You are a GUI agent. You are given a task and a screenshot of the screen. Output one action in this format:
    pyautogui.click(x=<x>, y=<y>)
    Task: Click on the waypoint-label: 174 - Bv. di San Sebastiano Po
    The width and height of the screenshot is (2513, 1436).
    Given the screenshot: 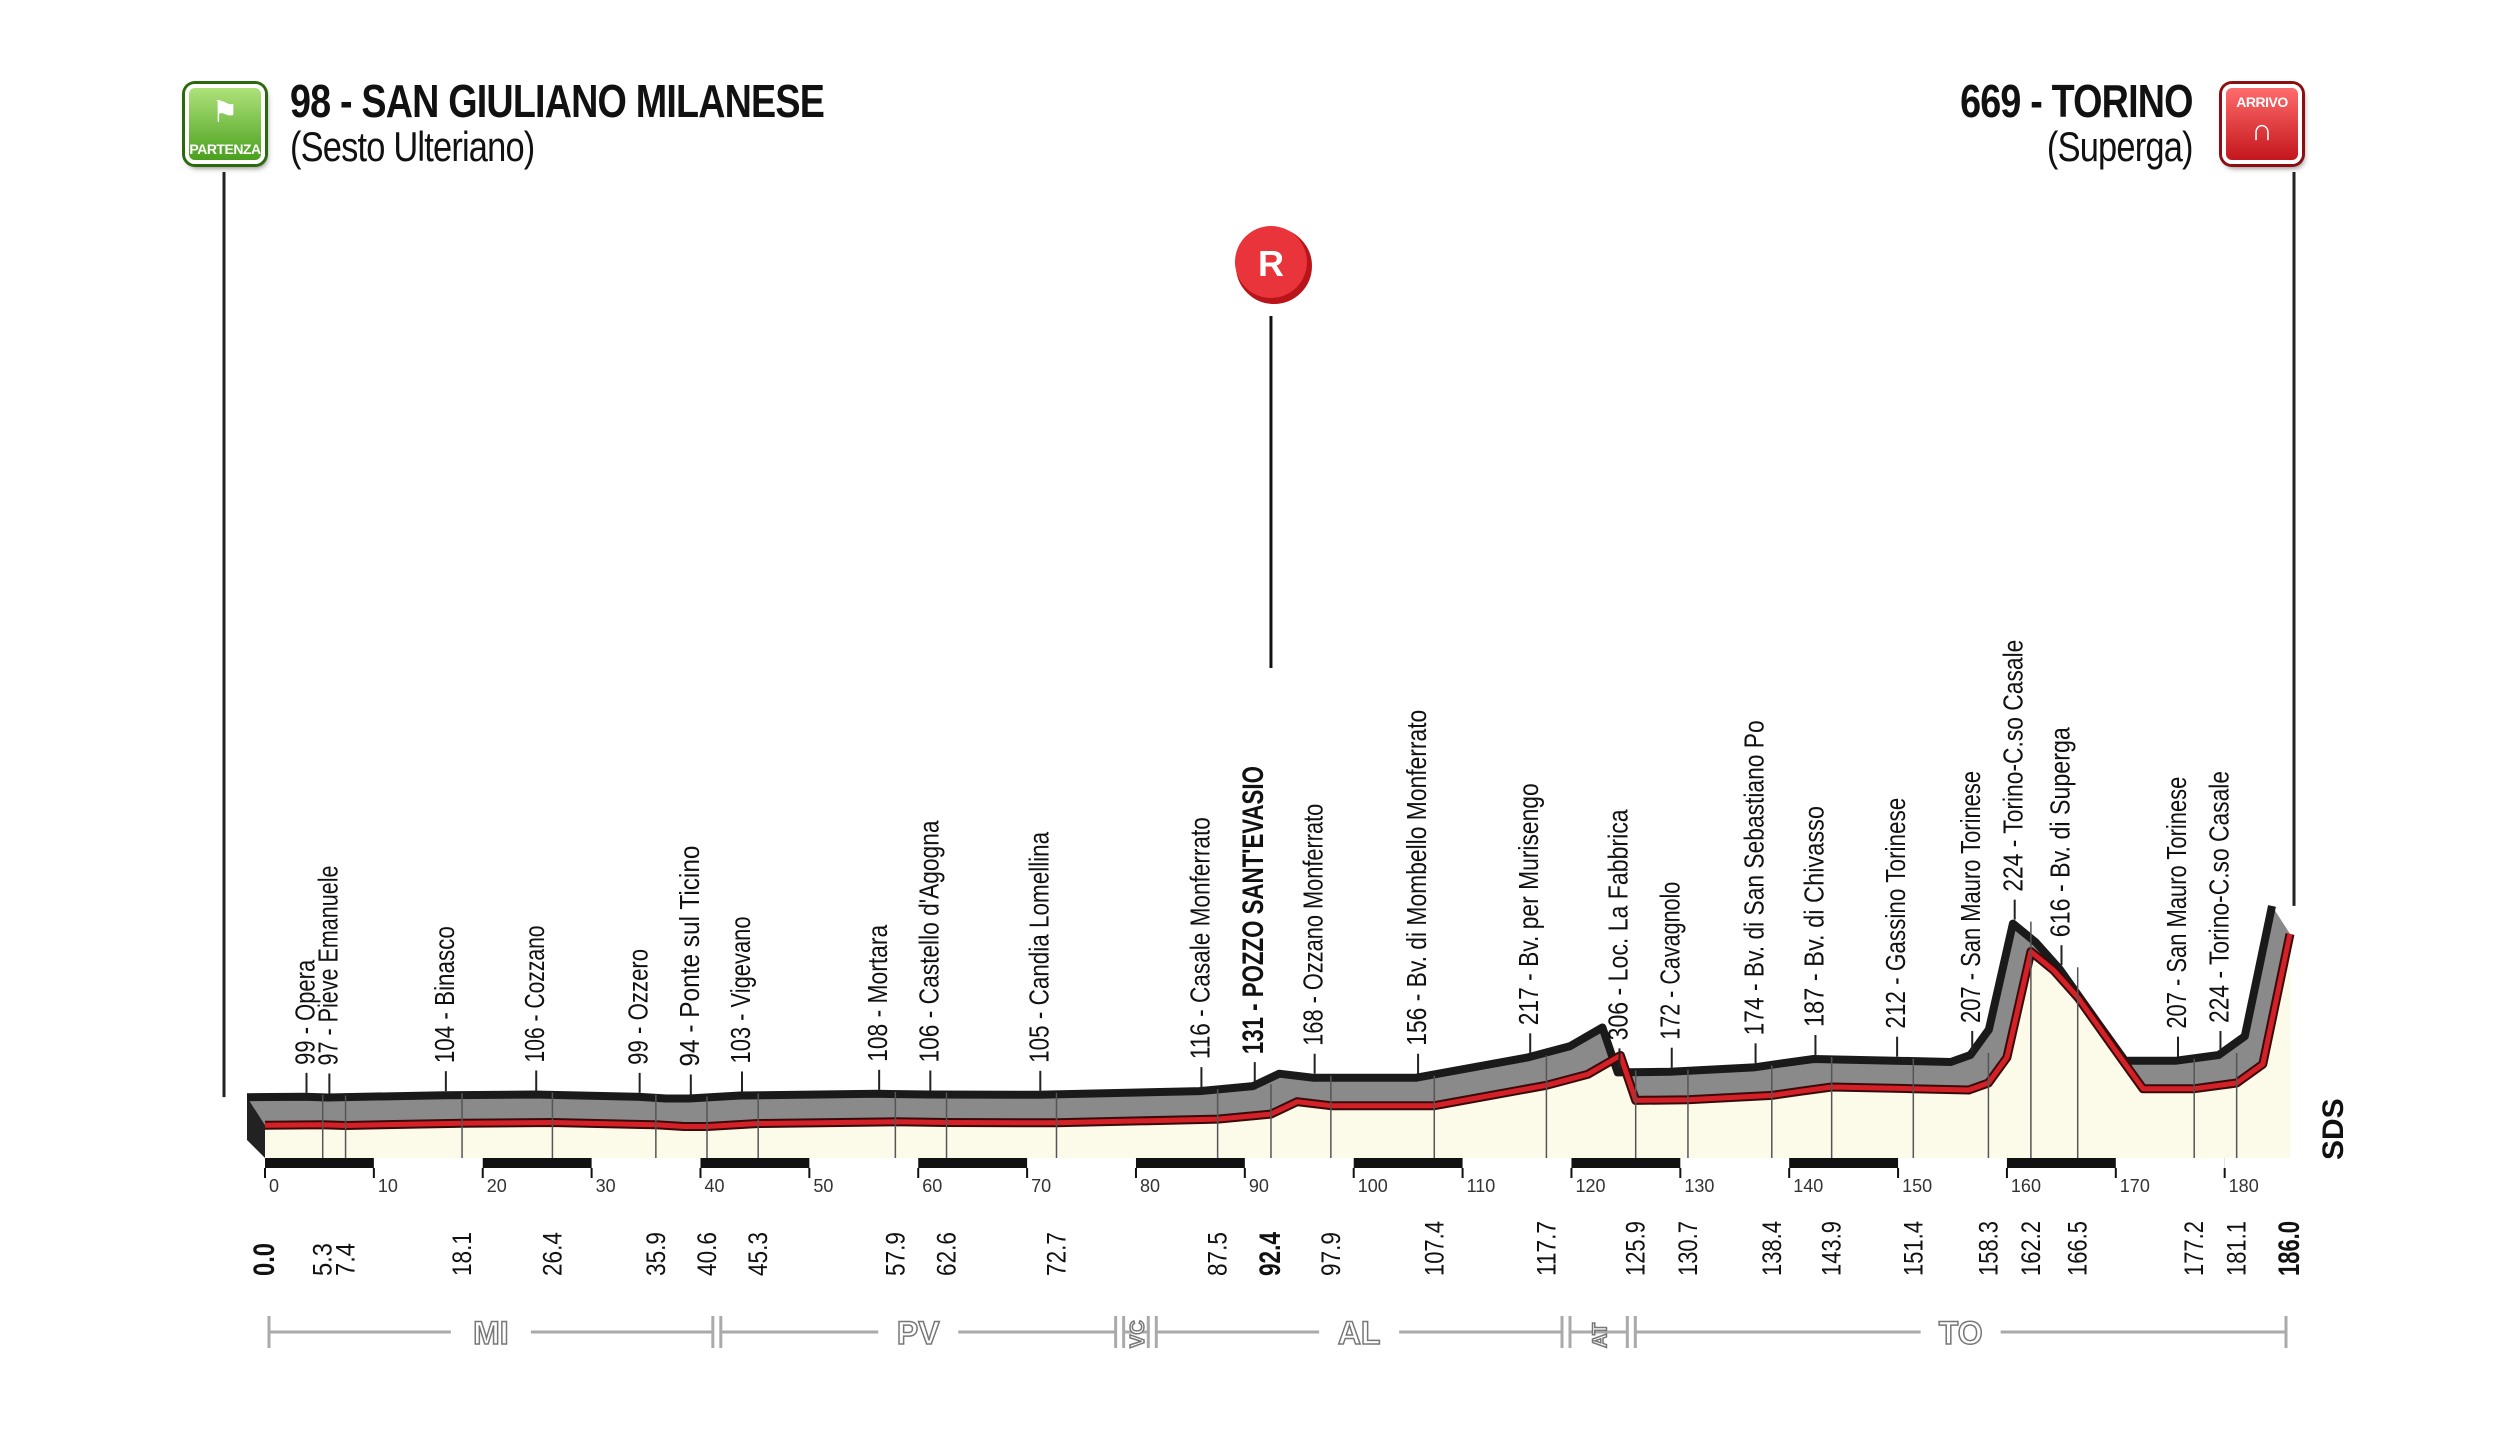 What is the action you would take?
    pyautogui.click(x=1754, y=877)
    